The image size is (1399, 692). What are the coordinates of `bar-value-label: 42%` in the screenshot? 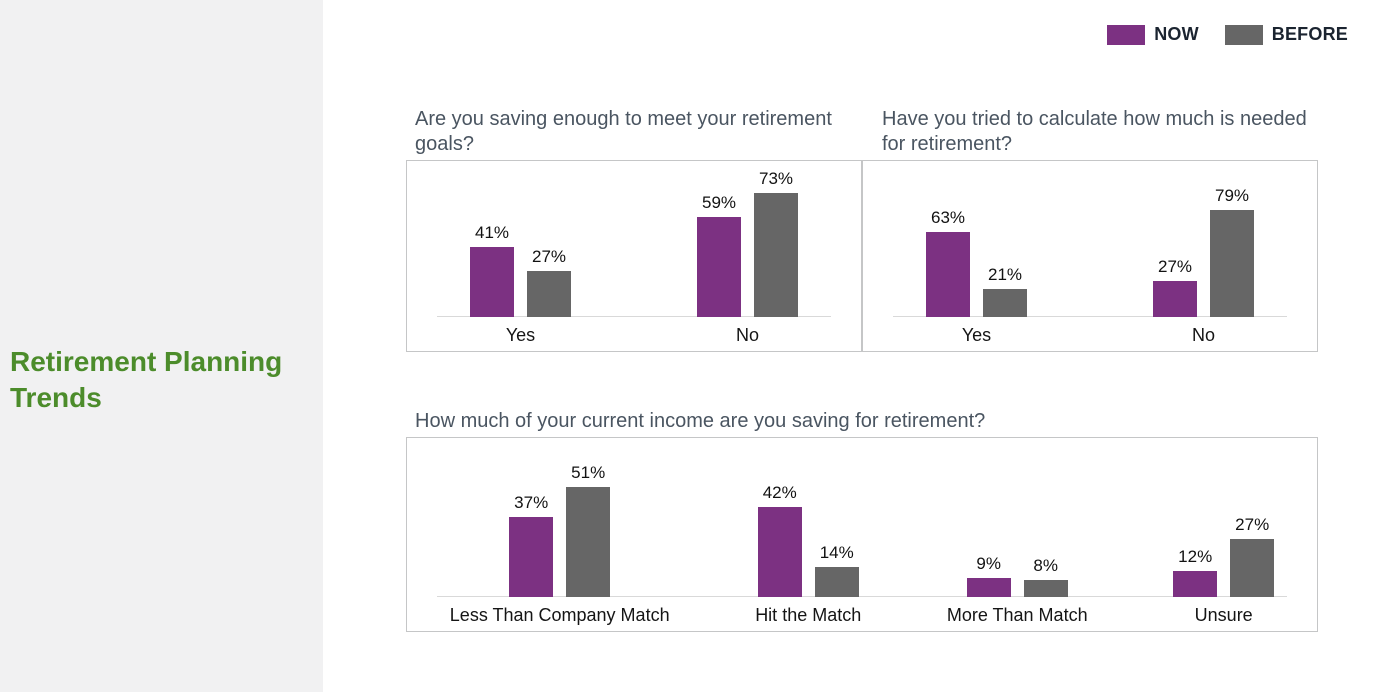 It's located at (779, 492).